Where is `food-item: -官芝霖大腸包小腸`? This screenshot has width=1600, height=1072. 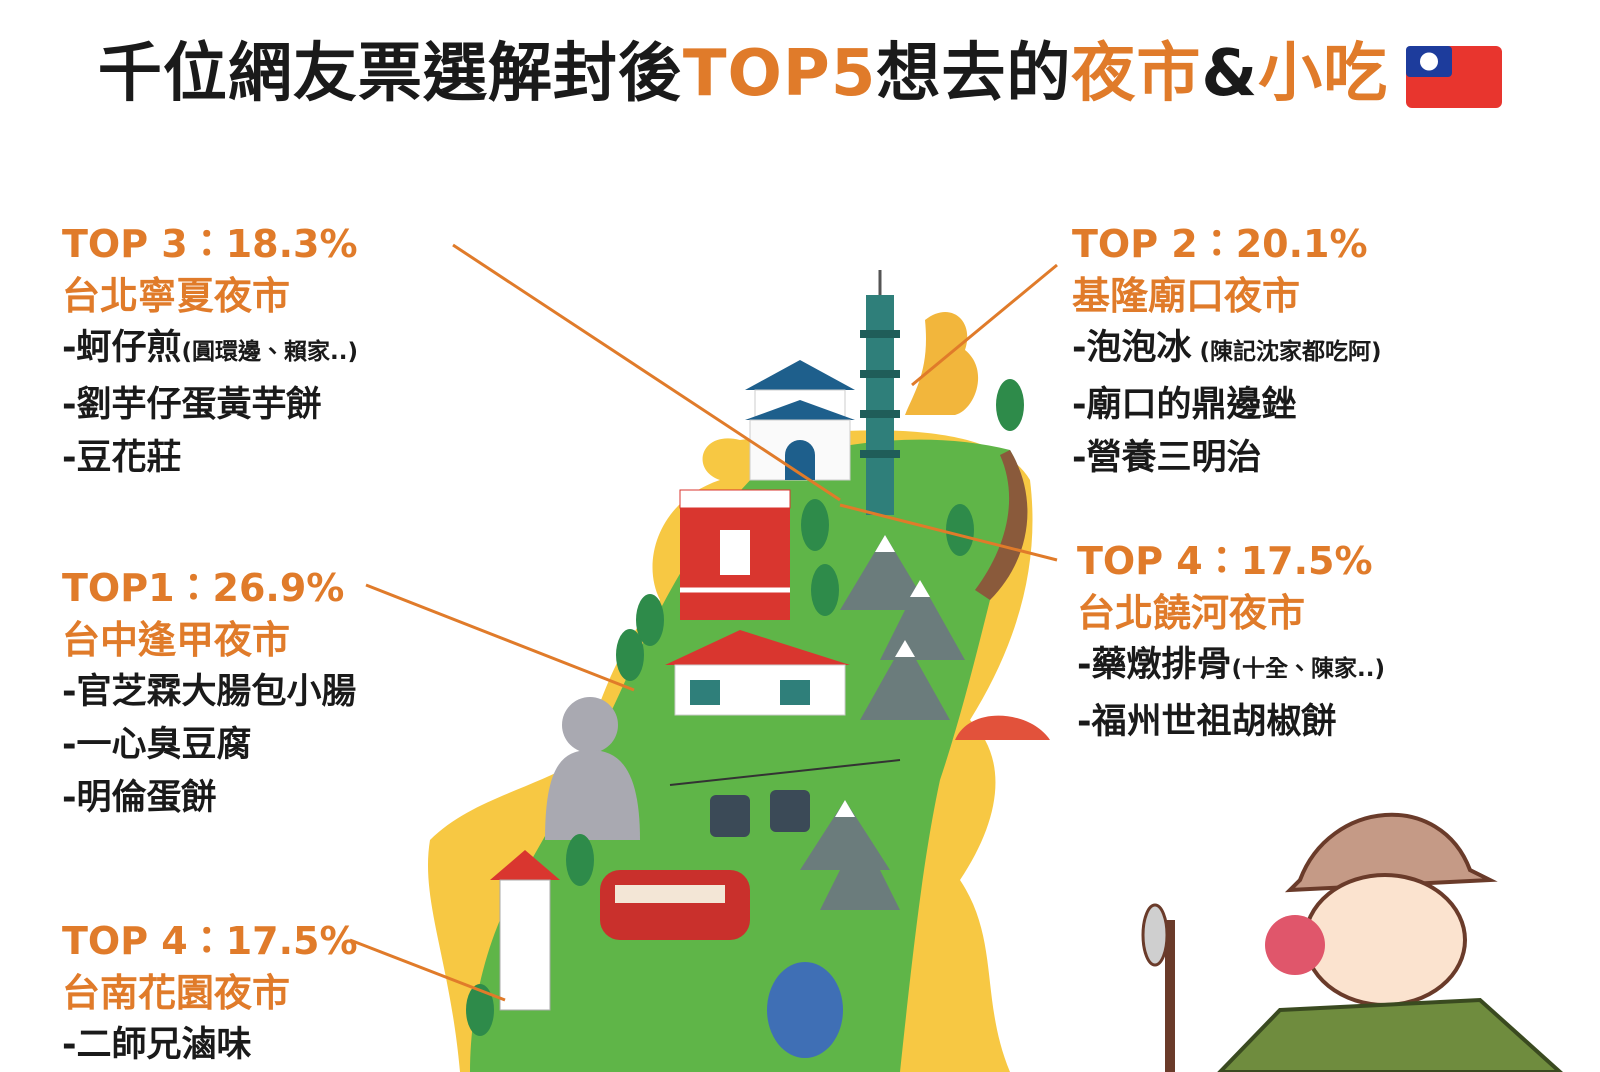
food-item: -官芝霖大腸包小腸 is located at coordinates (209, 692).